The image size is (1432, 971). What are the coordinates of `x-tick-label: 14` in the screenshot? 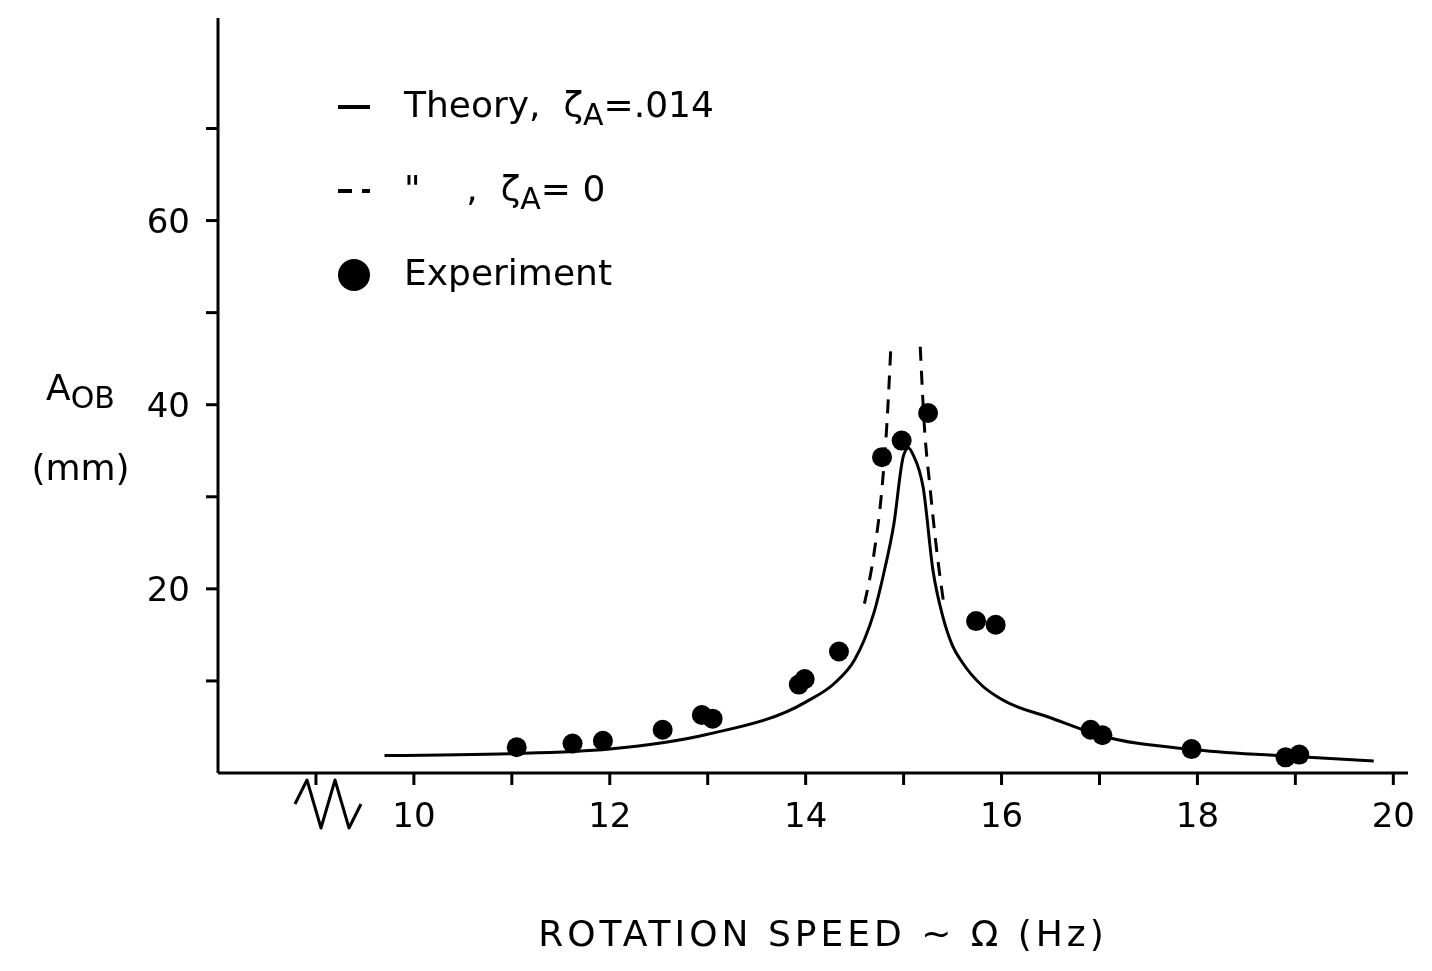 It's located at (806, 815).